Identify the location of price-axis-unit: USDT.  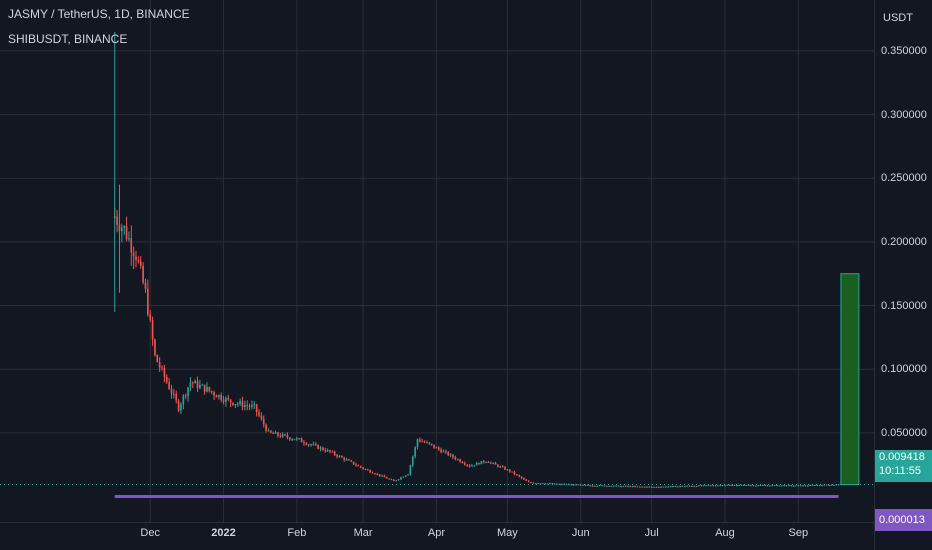
(898, 18).